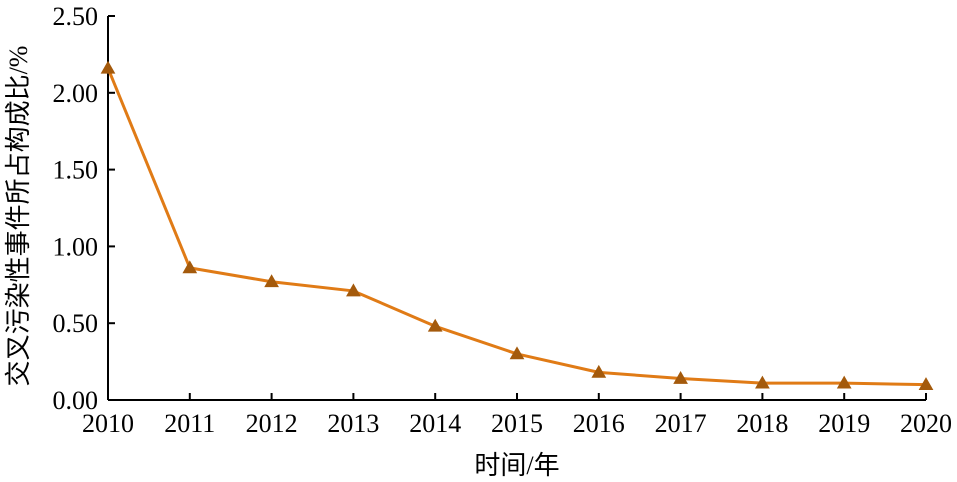  I want to click on x-tick-label: 2016, so click(599, 423).